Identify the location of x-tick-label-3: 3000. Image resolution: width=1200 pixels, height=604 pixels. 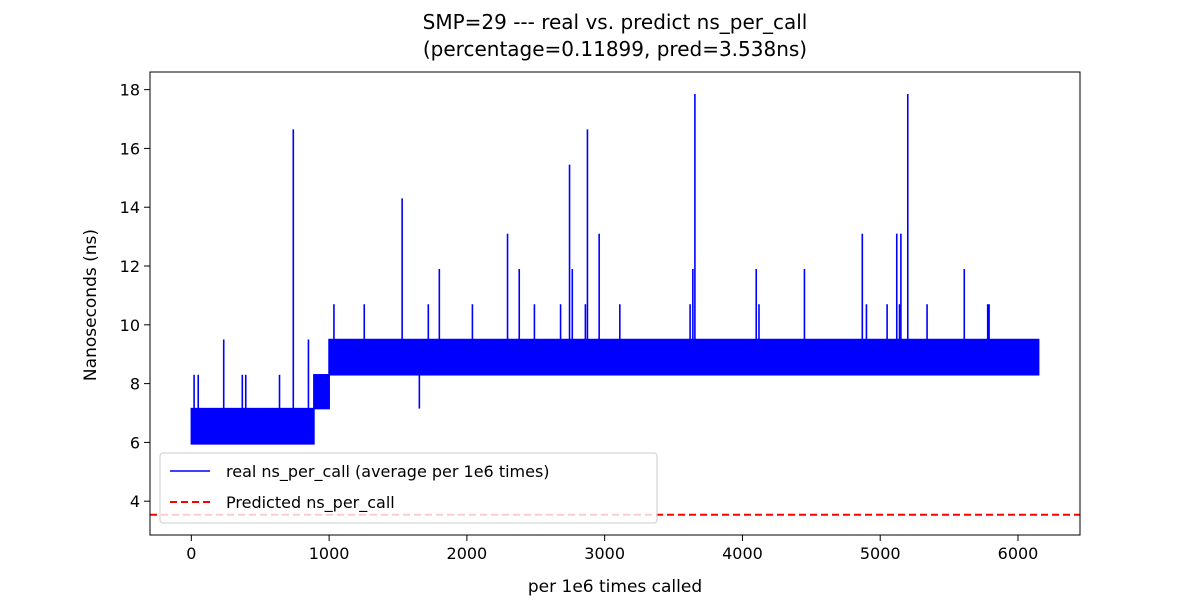
(604, 553).